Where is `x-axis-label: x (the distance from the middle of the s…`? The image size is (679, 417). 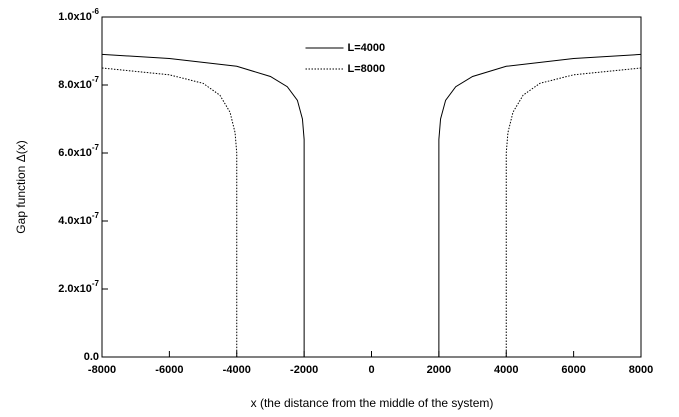
x-axis-label: x (the distance from the middle of the s… is located at coordinates (372, 403).